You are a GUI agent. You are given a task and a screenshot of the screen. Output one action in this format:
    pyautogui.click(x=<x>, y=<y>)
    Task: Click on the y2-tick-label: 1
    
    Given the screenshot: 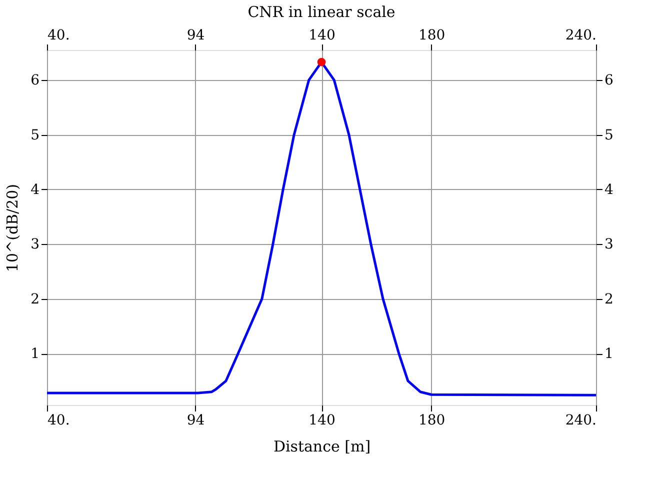 What is the action you would take?
    pyautogui.click(x=609, y=354)
    